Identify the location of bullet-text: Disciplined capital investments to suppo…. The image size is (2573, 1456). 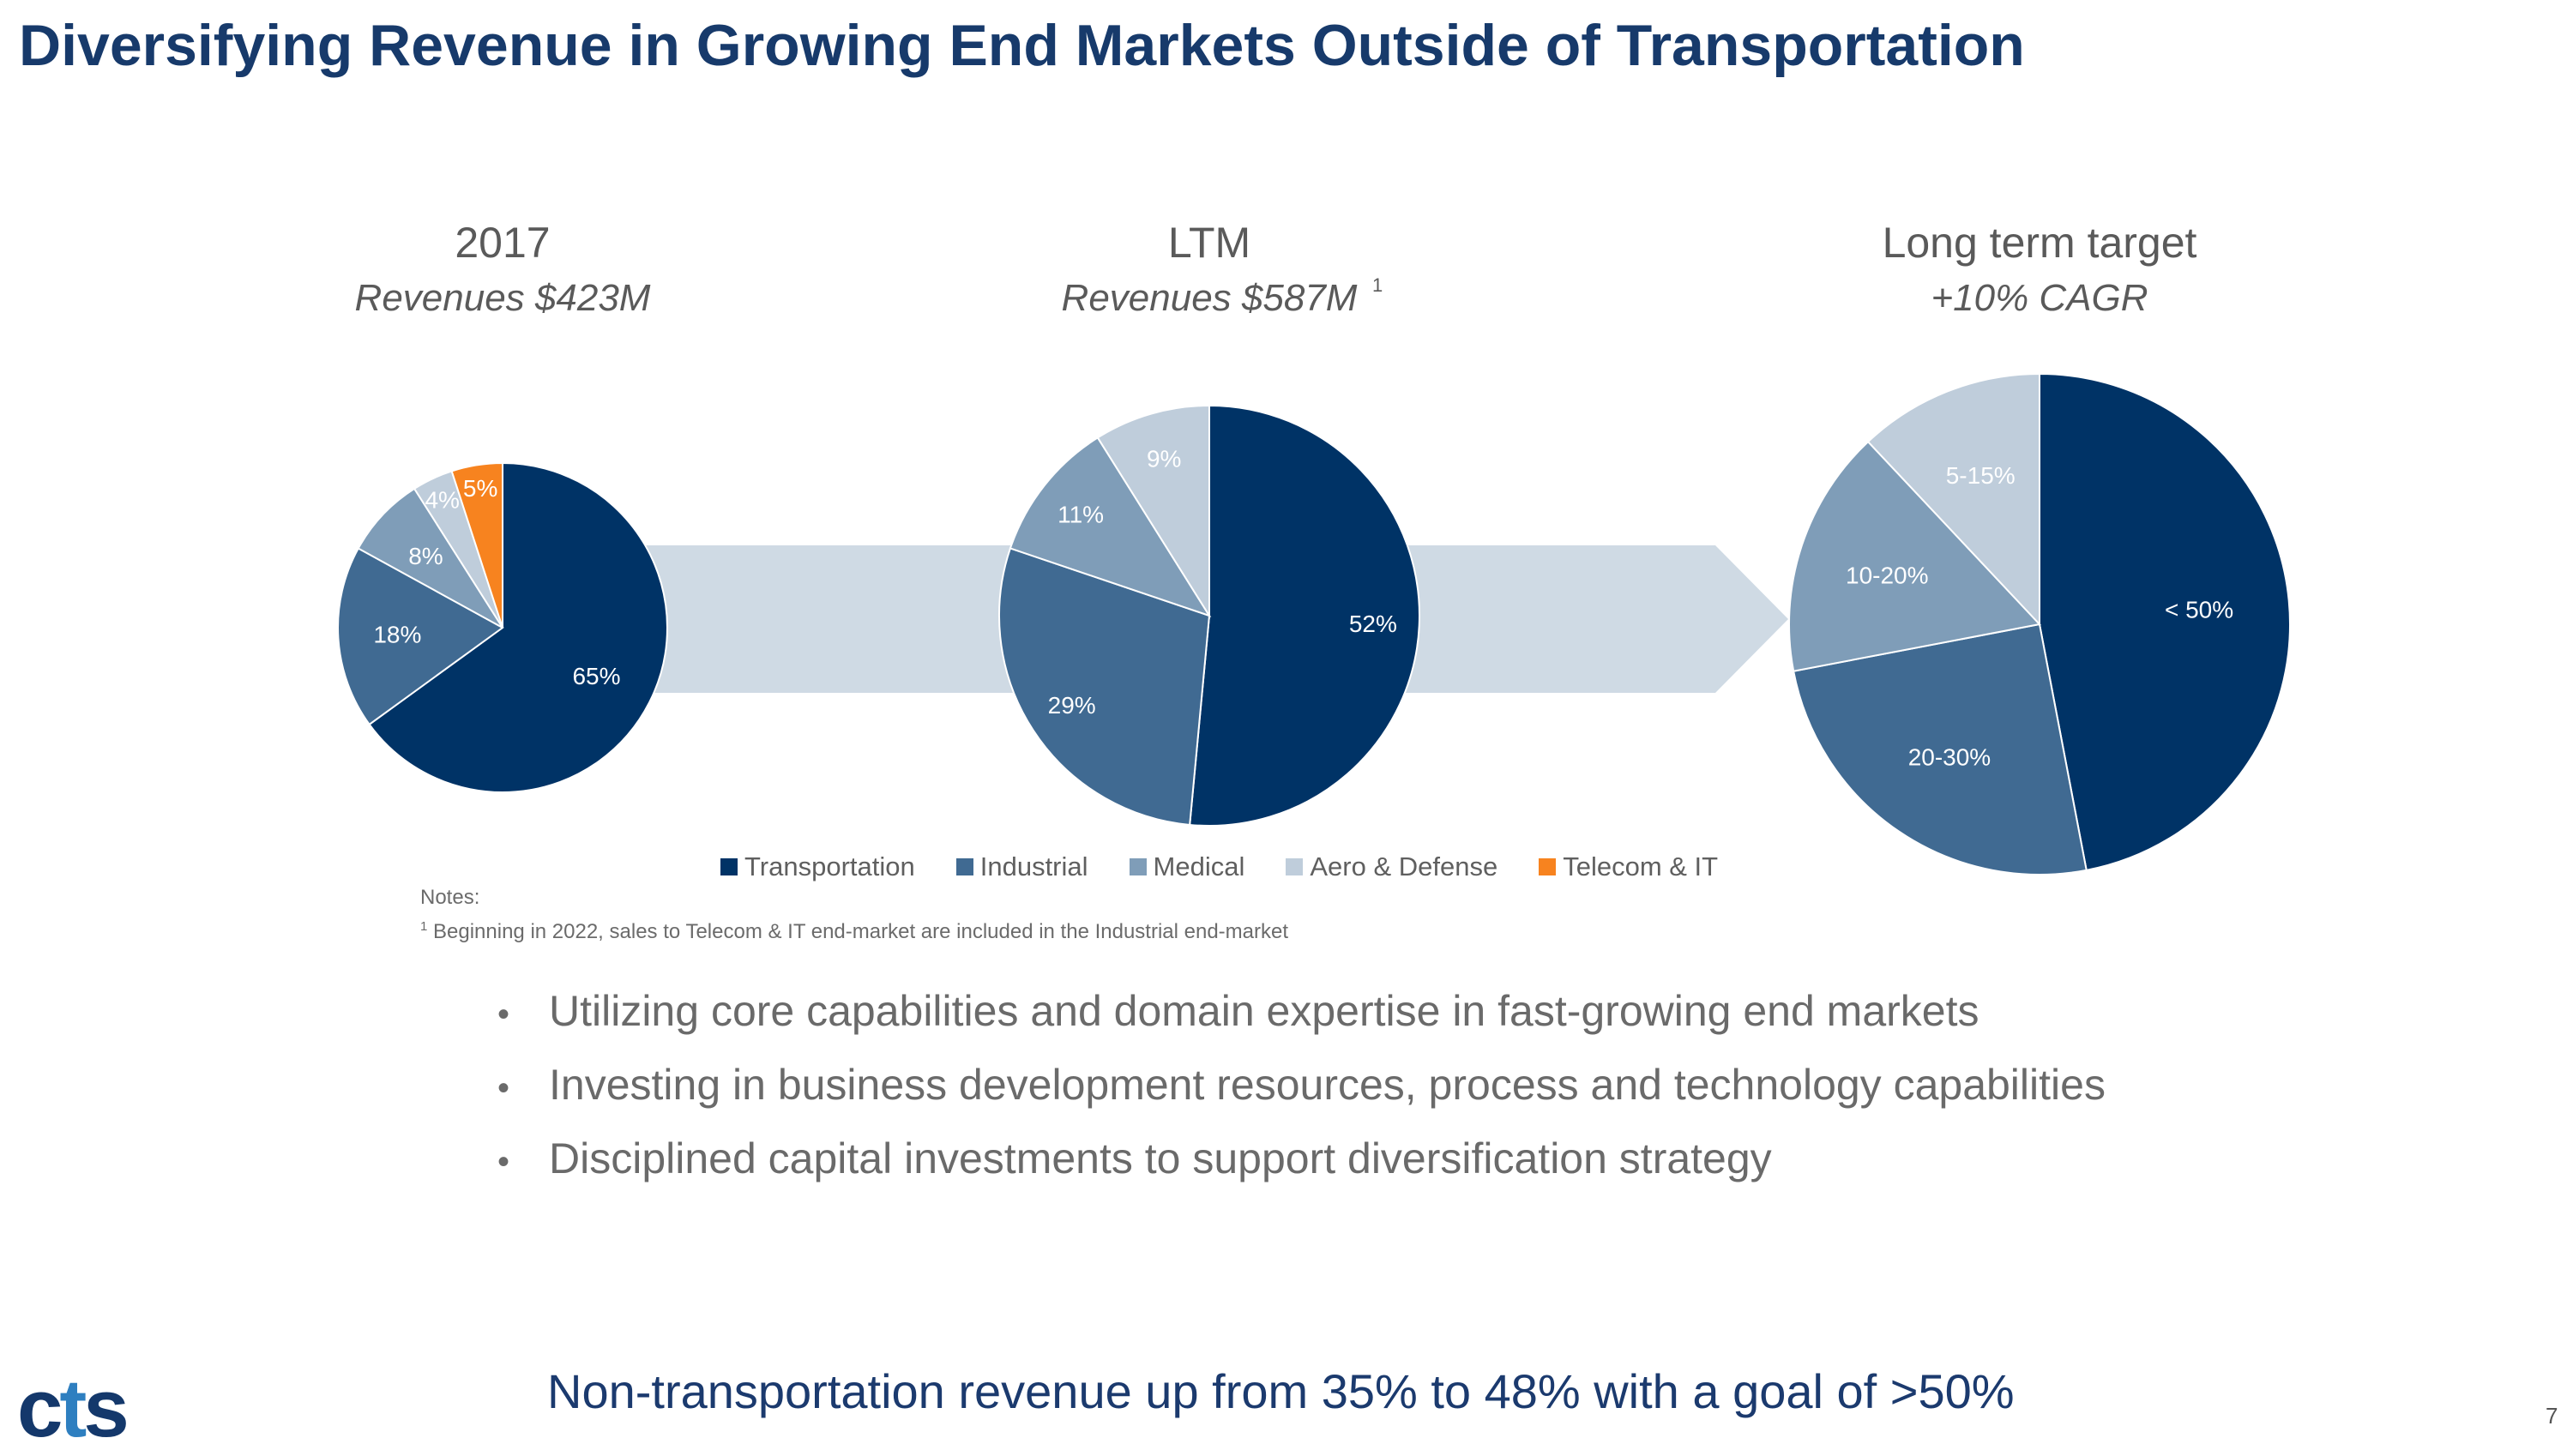
(1160, 1158).